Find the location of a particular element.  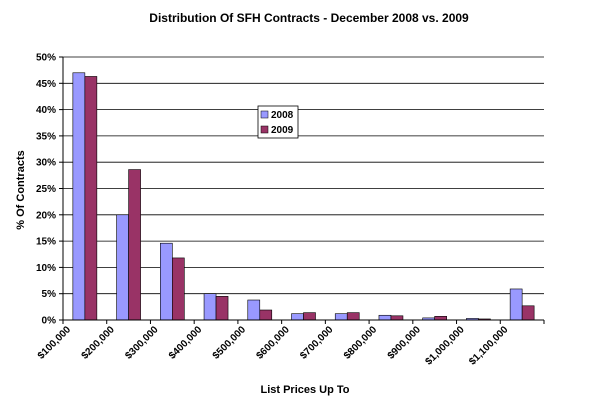

y-tick-label: 45% is located at coordinates (46, 84).